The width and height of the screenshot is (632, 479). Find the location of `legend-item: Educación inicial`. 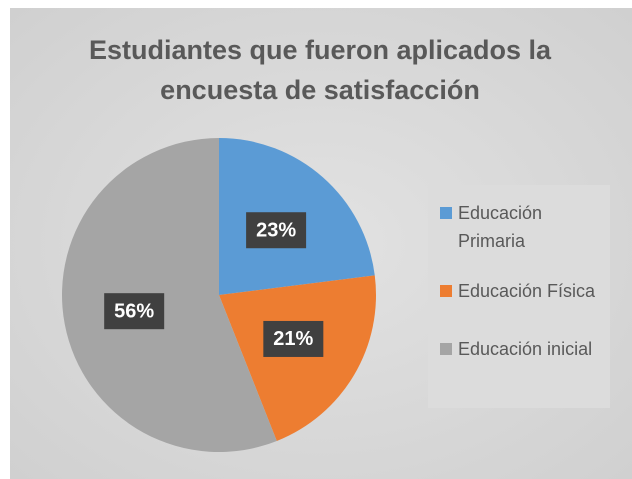

legend-item: Educación inicial is located at coordinates (525, 349).